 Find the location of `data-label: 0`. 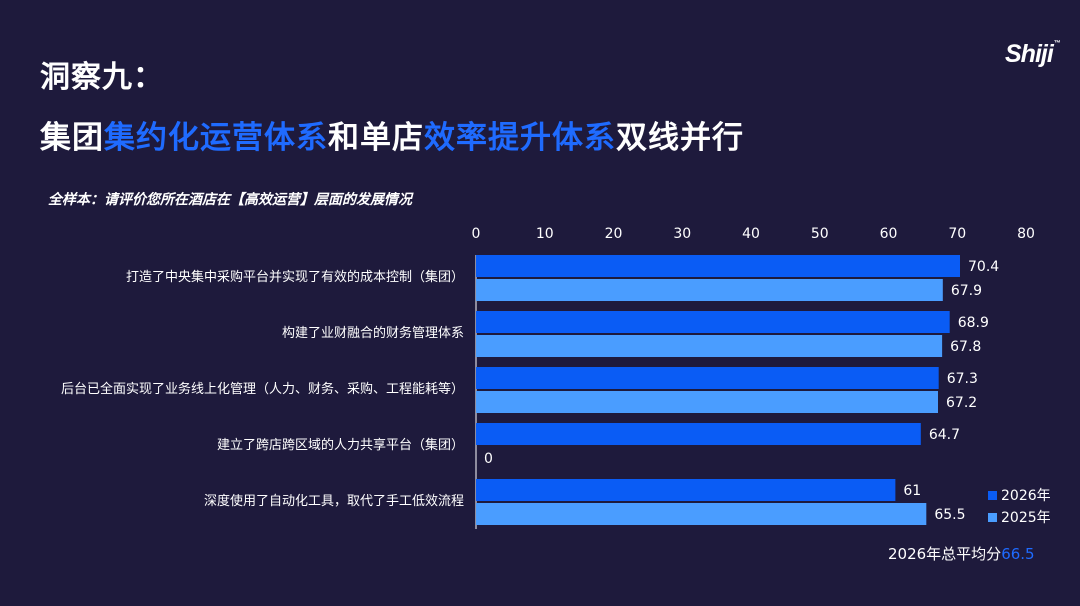

data-label: 0 is located at coordinates (488, 459).